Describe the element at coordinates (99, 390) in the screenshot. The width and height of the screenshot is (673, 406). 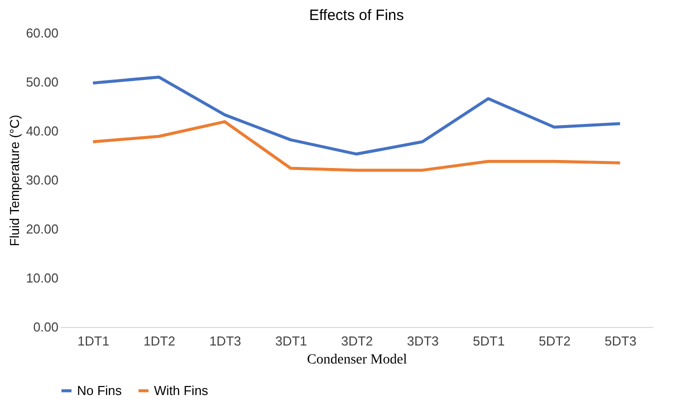
I see `legend-label: No Fins` at that location.